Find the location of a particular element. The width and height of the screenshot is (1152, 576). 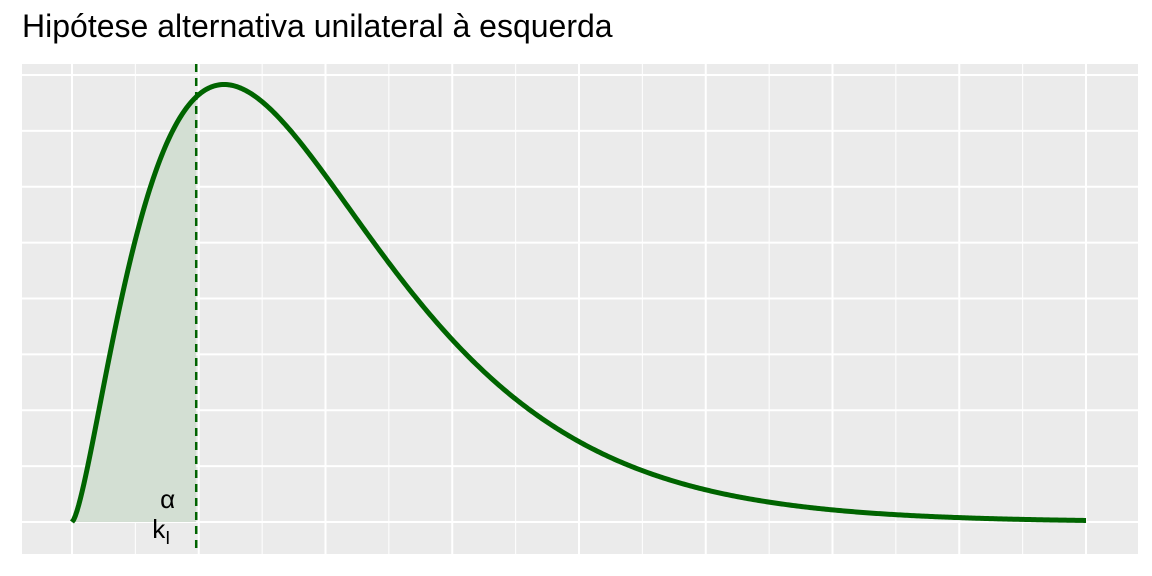

critical-label-main: k is located at coordinates (159, 529).